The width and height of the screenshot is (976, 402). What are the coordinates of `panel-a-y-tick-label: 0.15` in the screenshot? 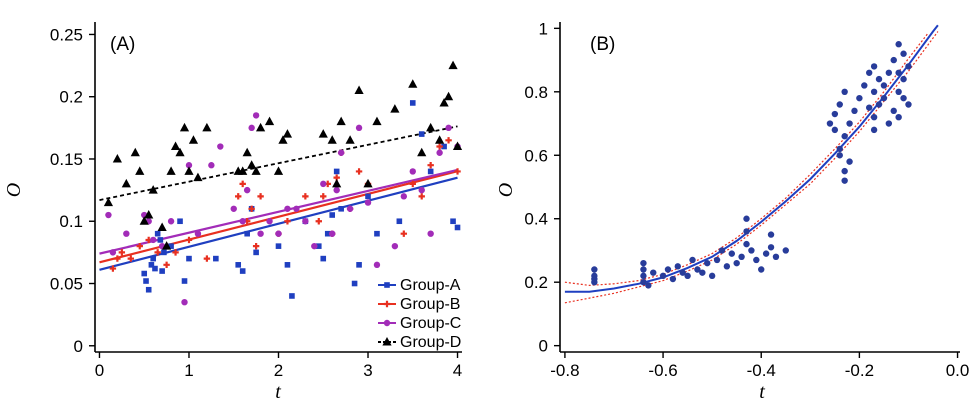 It's located at (66, 159).